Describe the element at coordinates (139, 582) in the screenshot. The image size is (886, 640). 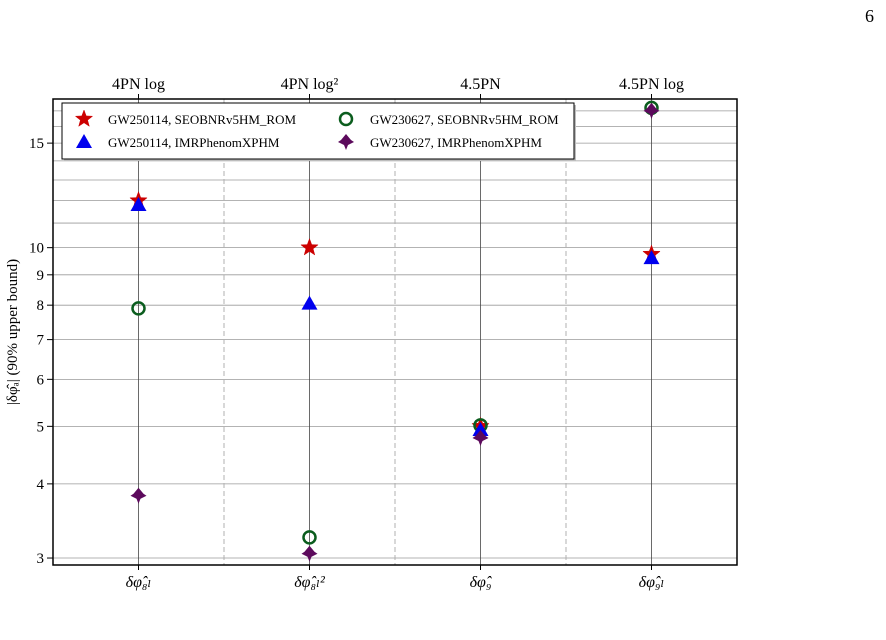
I see `x-tick-label: δφ̂₈ₗ` at that location.